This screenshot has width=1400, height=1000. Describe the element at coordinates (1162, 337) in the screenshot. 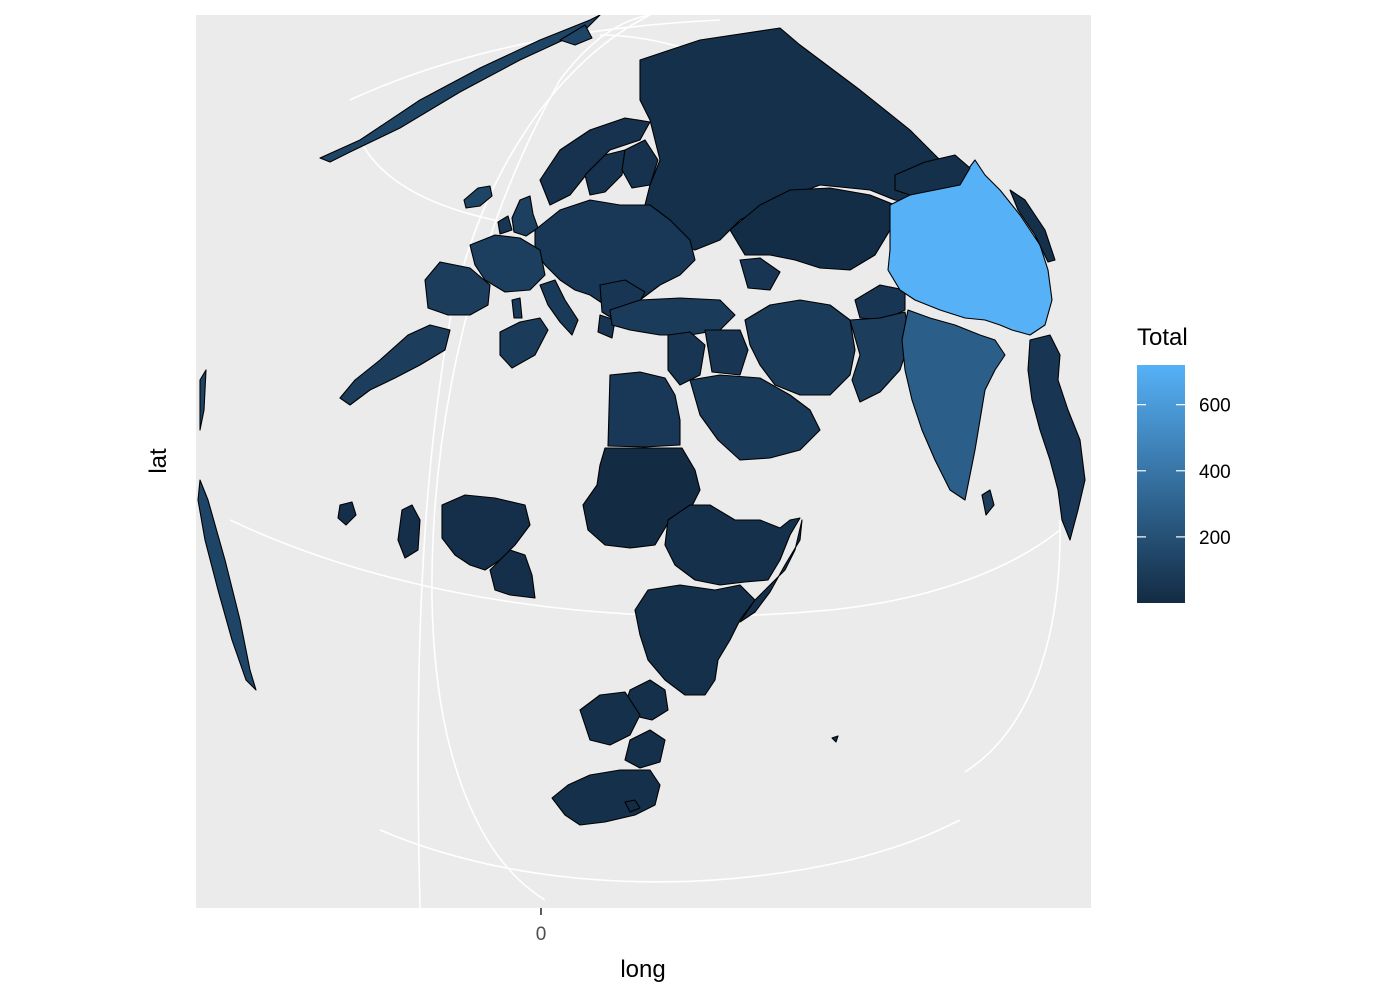

I see `legend-title: Total` at that location.